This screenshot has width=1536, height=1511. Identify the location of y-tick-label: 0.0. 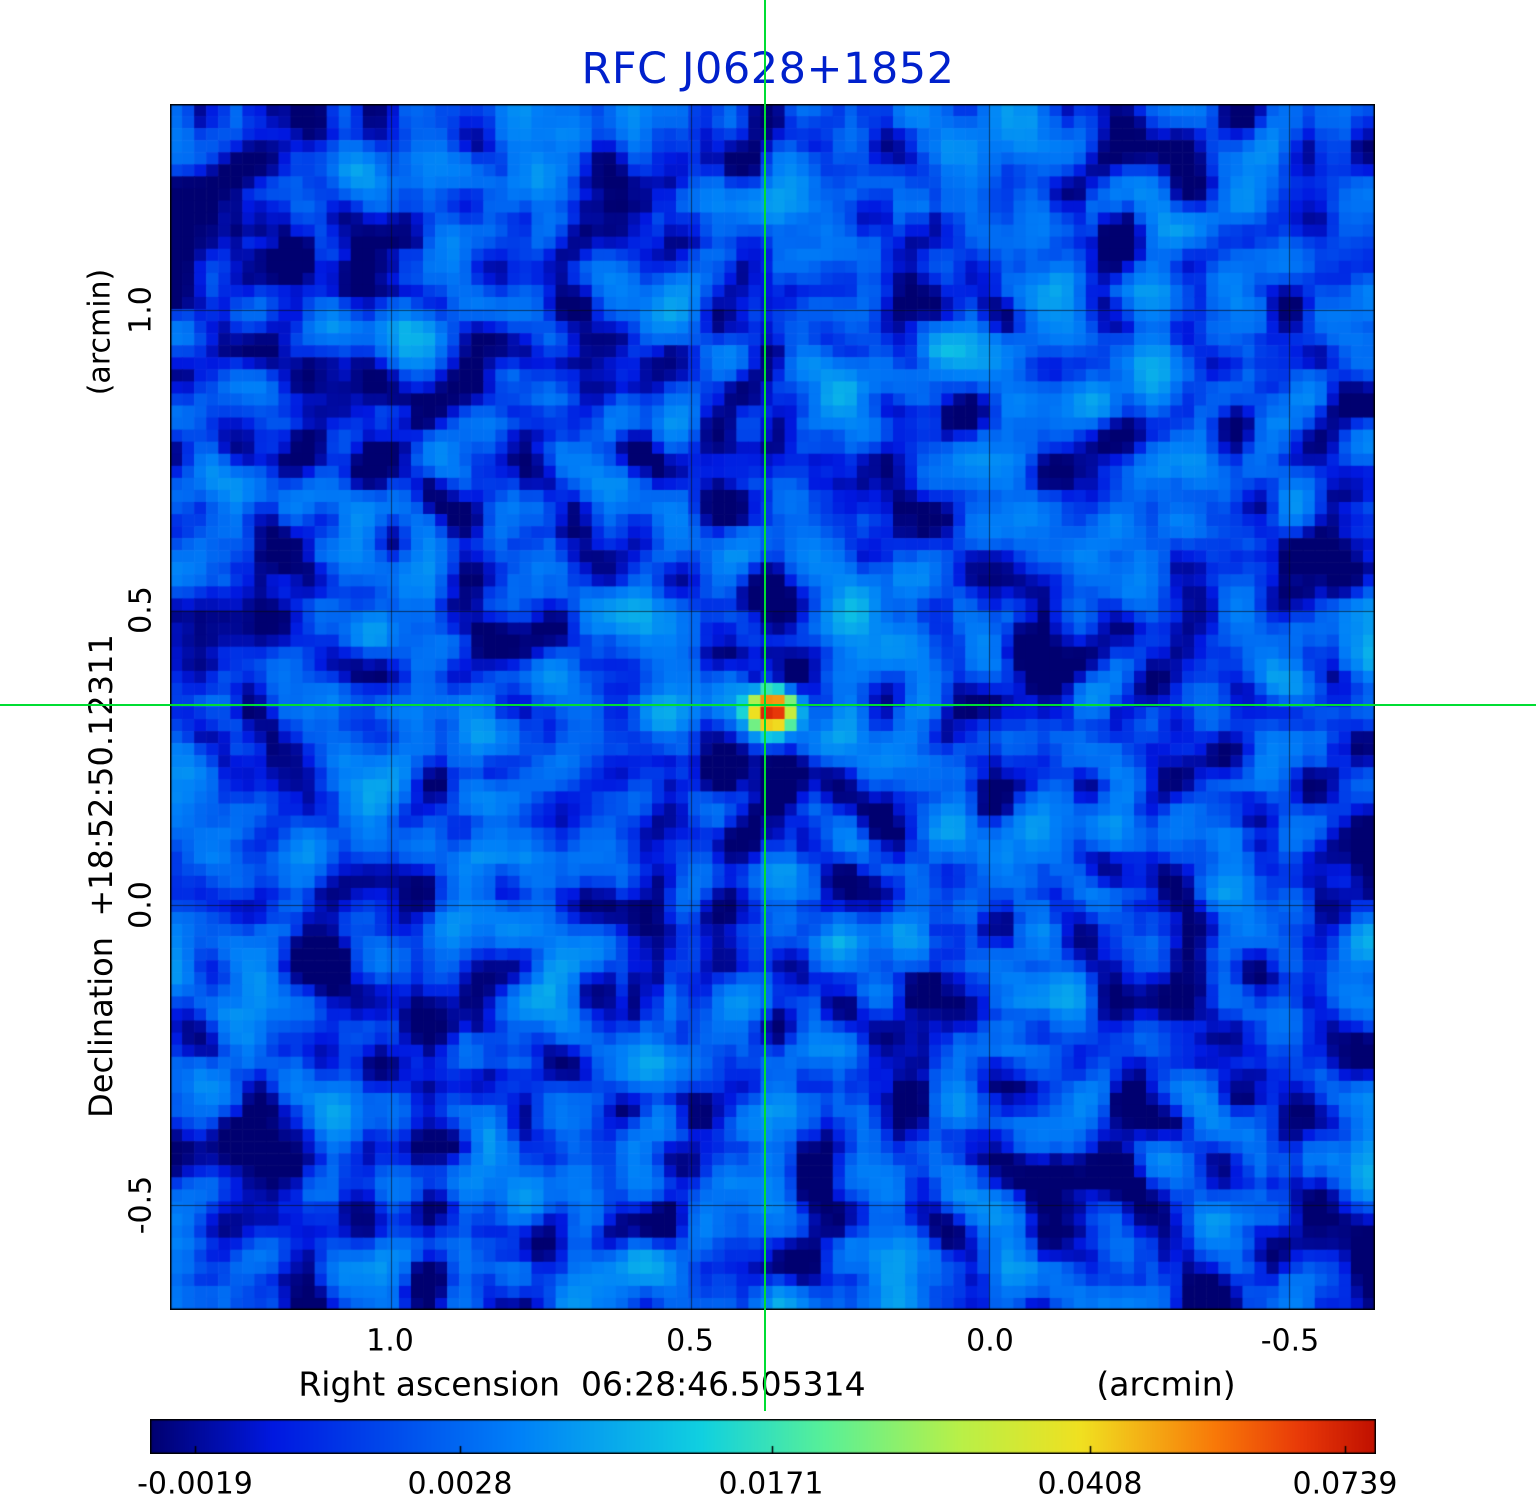
(141, 905).